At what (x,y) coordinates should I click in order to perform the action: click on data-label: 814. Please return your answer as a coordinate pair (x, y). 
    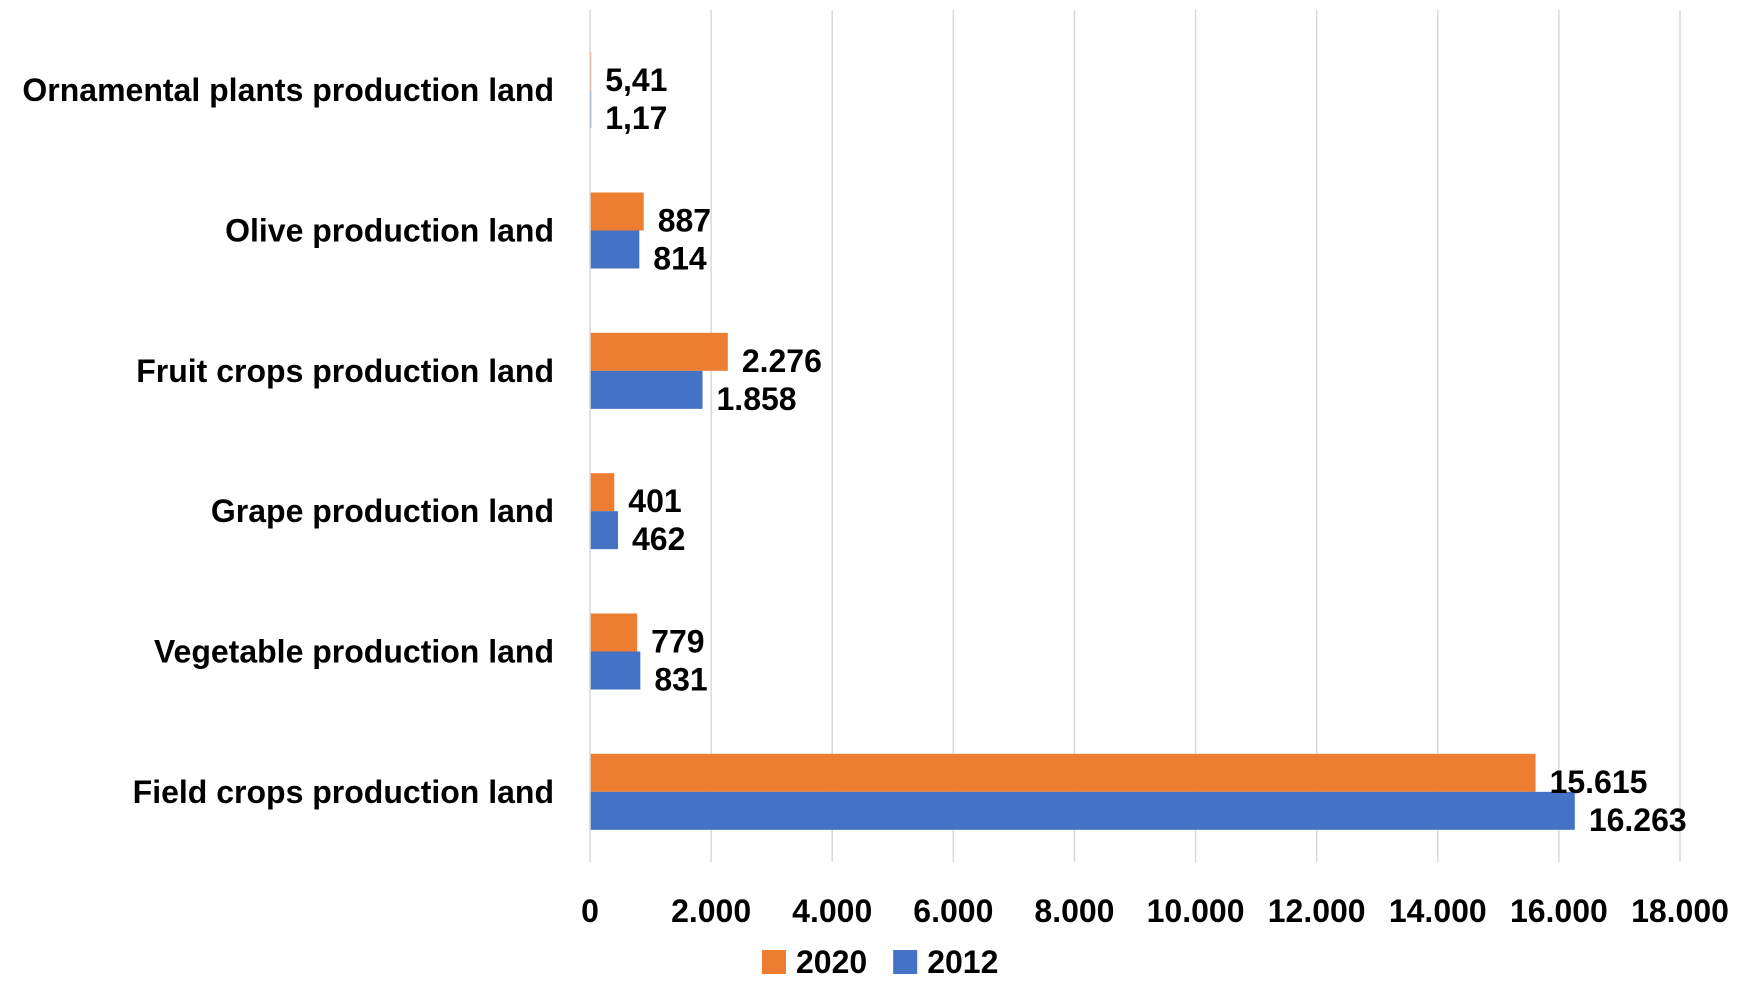
    Looking at the image, I should click on (680, 259).